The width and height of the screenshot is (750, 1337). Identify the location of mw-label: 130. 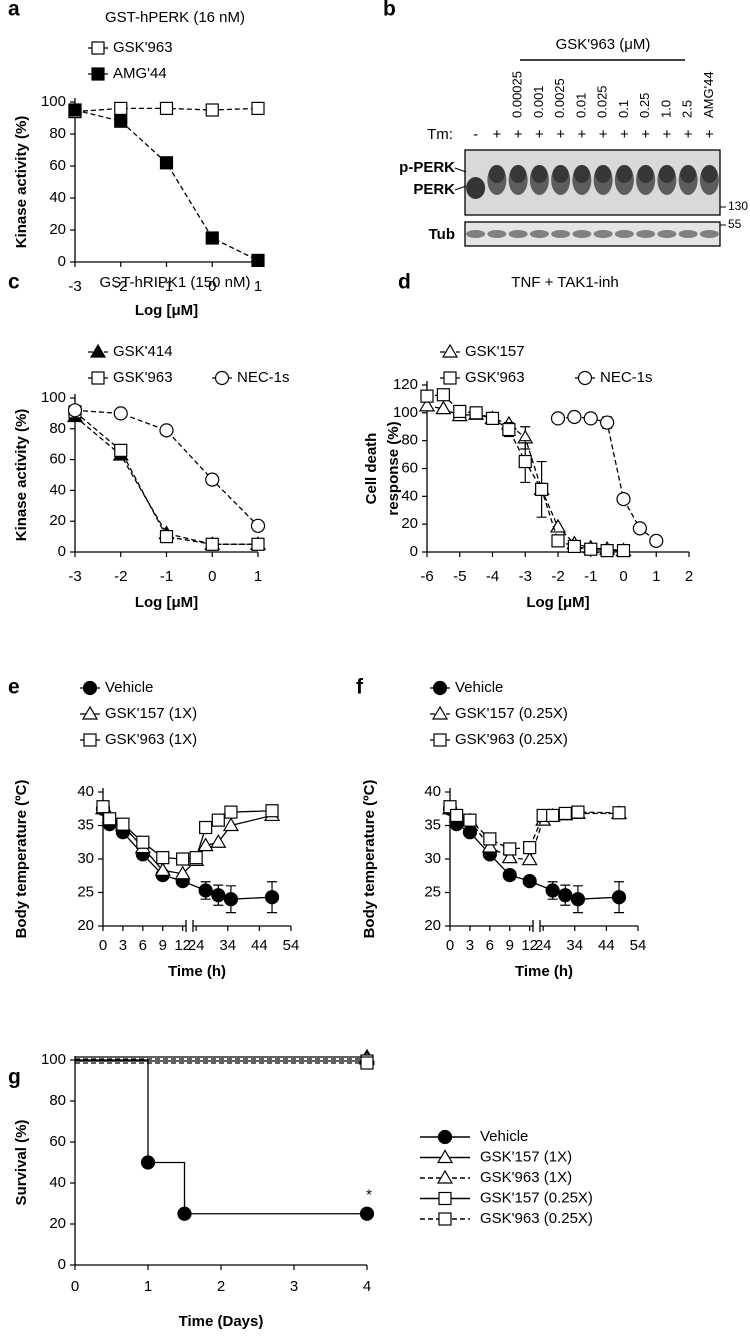
(738, 206).